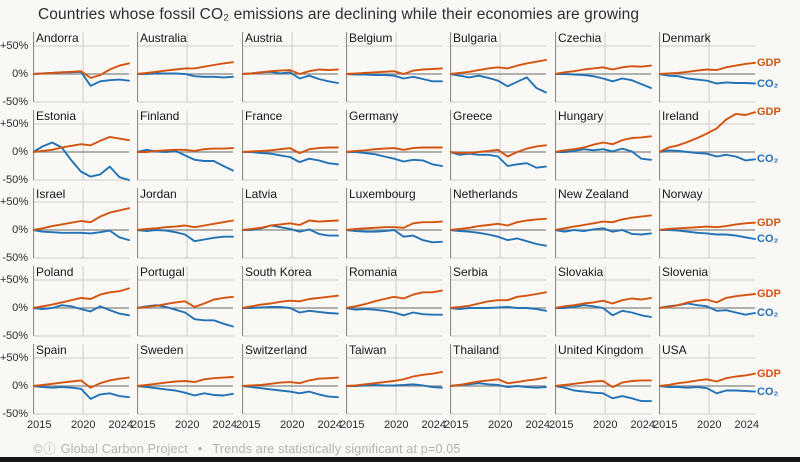 This screenshot has width=800, height=462. I want to click on chart-thailand: Thailand, so click(498, 382).